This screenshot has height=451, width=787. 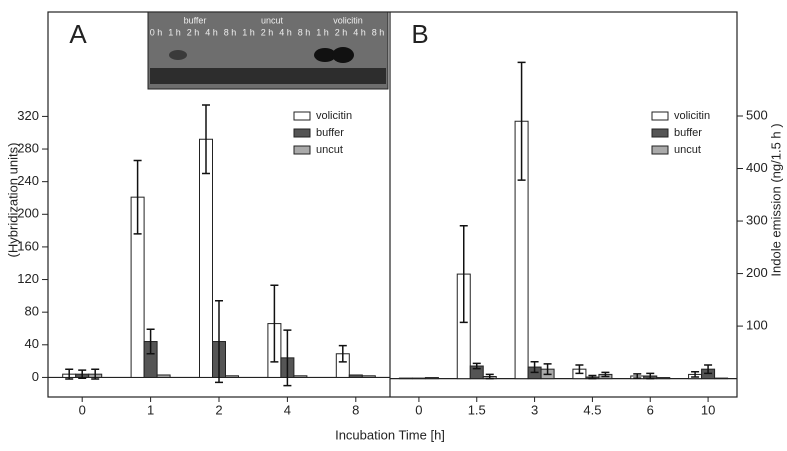 I want to click on x-tick-label: 8, so click(x=355, y=409).